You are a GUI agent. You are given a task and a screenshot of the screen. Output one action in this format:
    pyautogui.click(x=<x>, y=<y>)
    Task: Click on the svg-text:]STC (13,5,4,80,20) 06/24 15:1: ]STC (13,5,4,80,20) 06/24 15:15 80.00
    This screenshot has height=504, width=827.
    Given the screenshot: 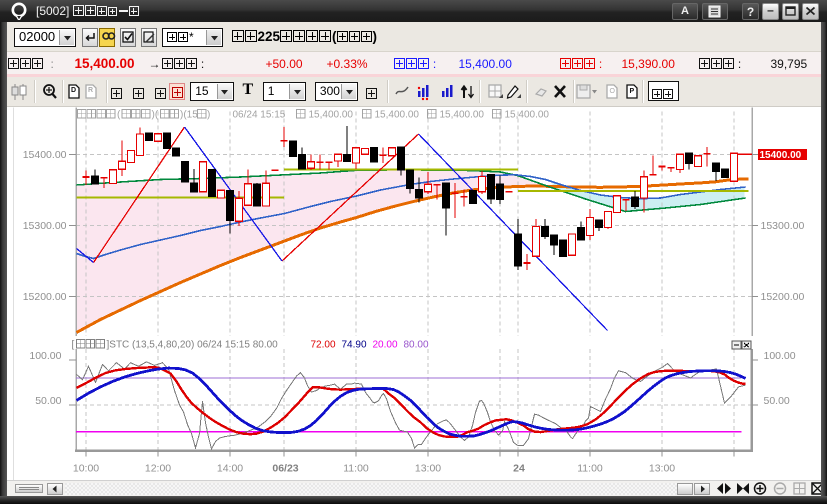 What is the action you would take?
    pyautogui.click(x=192, y=344)
    